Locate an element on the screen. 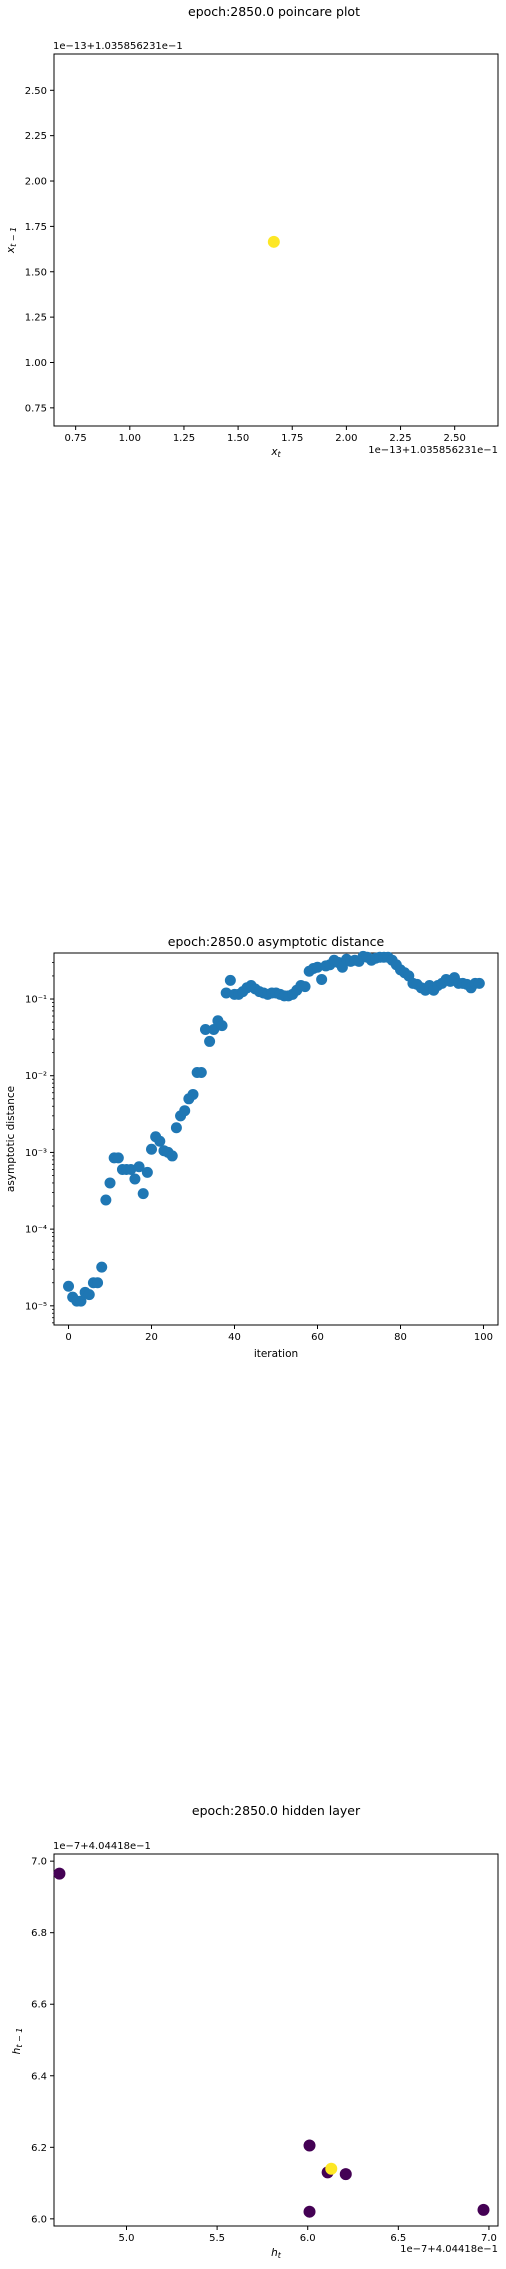 The height and width of the screenshot is (2269, 506). hidden-y-tick-label: 6.8 is located at coordinates (39, 1933).